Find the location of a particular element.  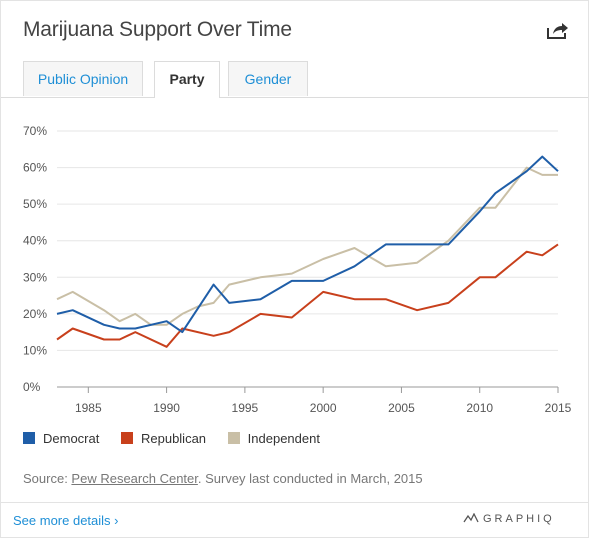

x-tick-label: 2000 is located at coordinates (323, 408).